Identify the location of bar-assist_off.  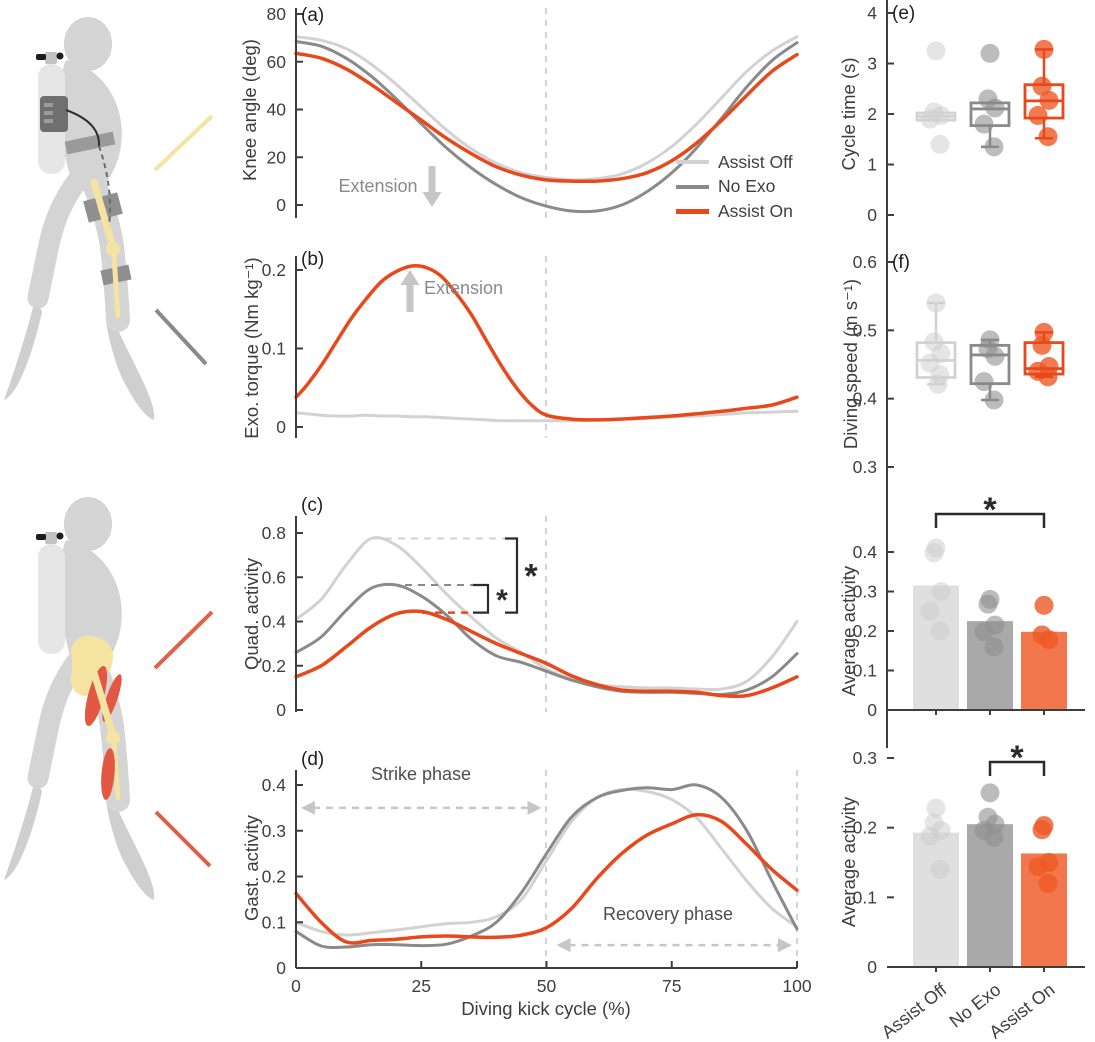
(936, 899).